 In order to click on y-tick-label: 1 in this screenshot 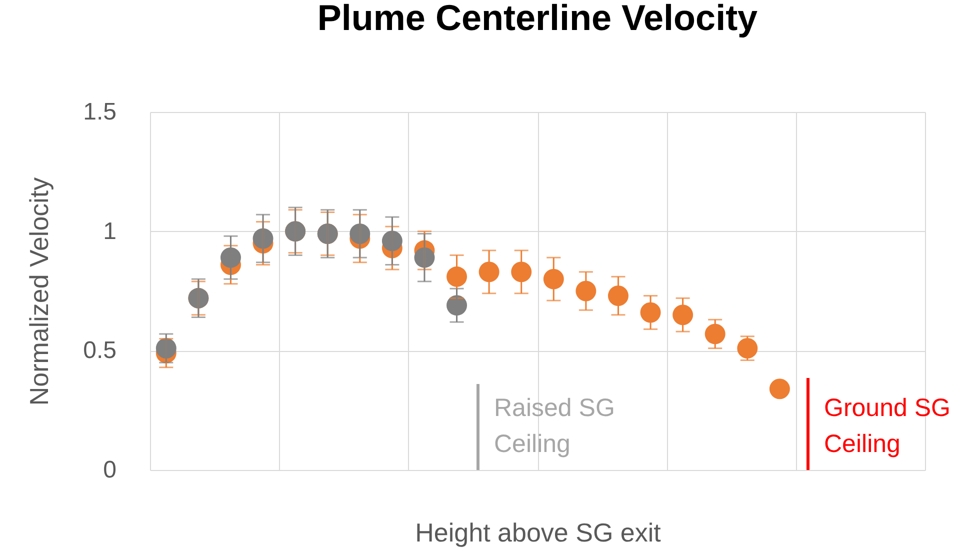, I will do `click(109, 231)`.